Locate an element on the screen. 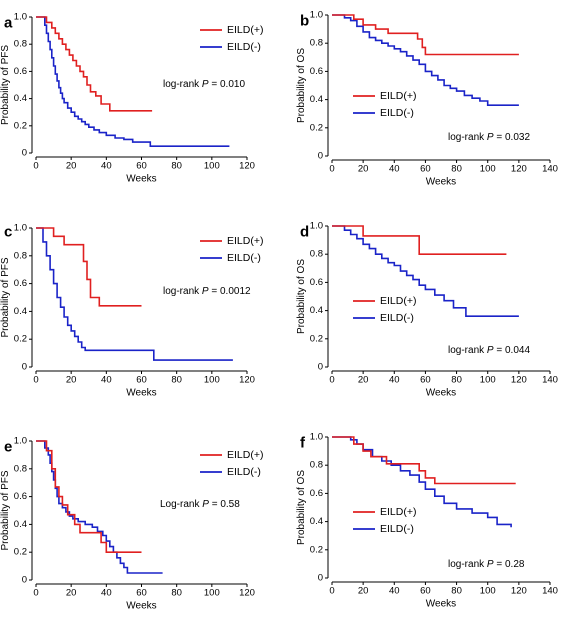  legend-e: EILD(+) EILD(-) is located at coordinates (231, 463).